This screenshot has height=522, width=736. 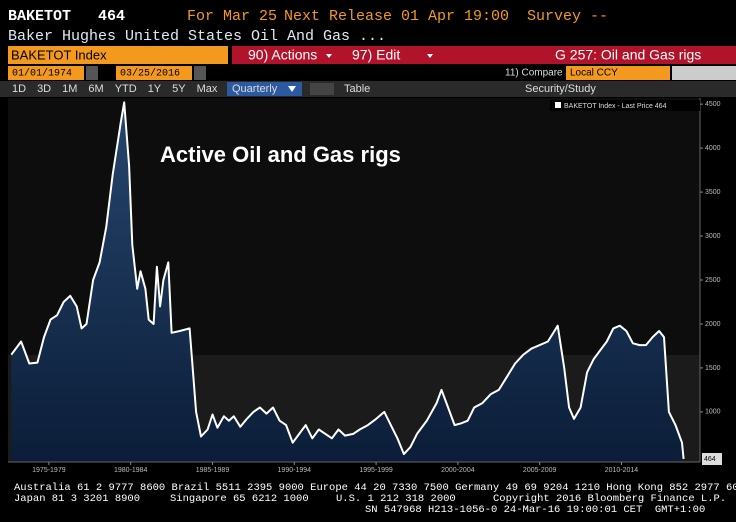 I want to click on survey: Survey --, so click(x=567, y=16).